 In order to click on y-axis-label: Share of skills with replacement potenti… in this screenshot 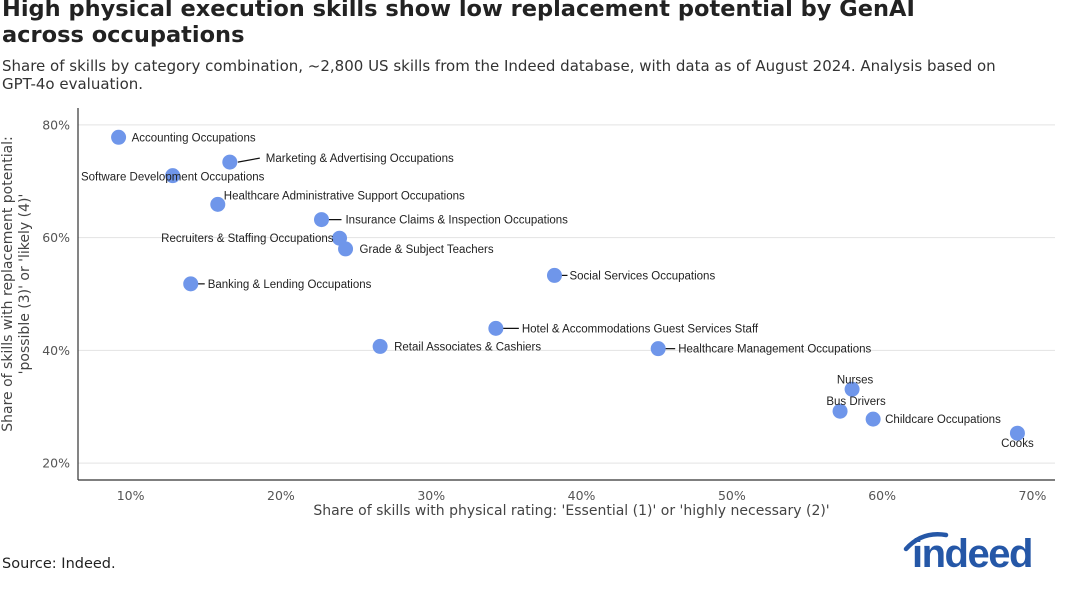, I will do `click(16, 284)`.